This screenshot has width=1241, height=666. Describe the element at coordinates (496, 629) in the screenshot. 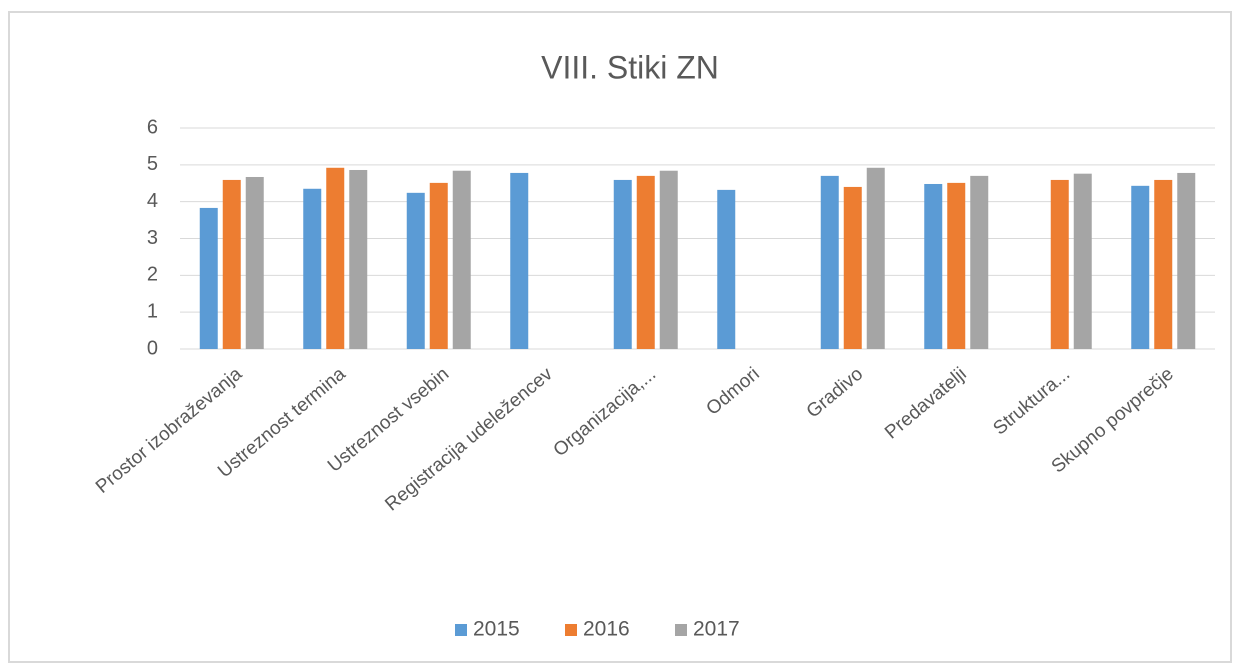

I see `legend-label: 2015` at that location.